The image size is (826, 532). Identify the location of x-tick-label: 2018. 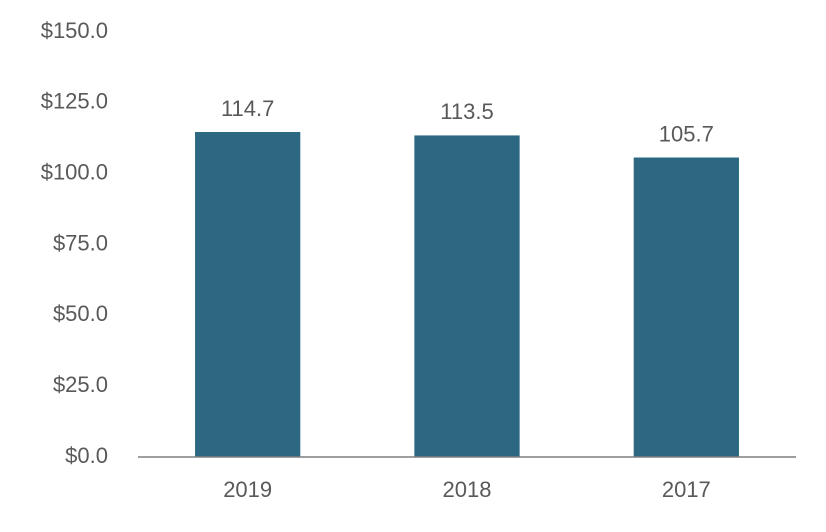
(467, 489).